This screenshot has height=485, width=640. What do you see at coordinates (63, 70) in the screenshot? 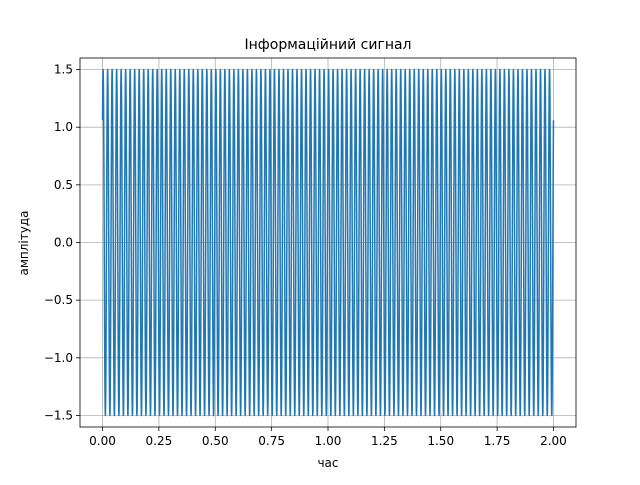
I see `y-tick-label: 1.5` at bounding box center [63, 70].